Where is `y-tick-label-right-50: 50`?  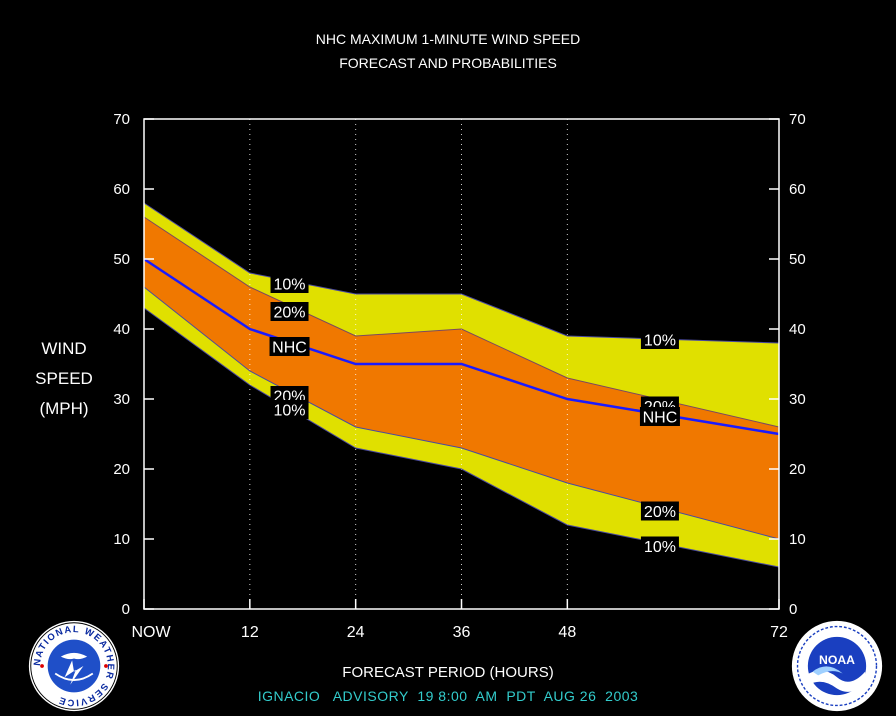
y-tick-label-right-50: 50 is located at coordinates (797, 259).